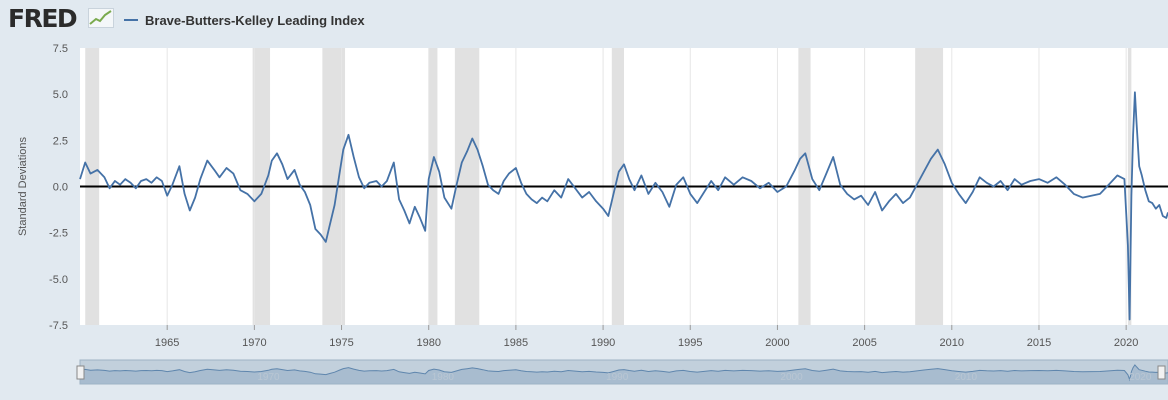  What do you see at coordinates (341, 343) in the screenshot?
I see `x-tick-label: 1975` at bounding box center [341, 343].